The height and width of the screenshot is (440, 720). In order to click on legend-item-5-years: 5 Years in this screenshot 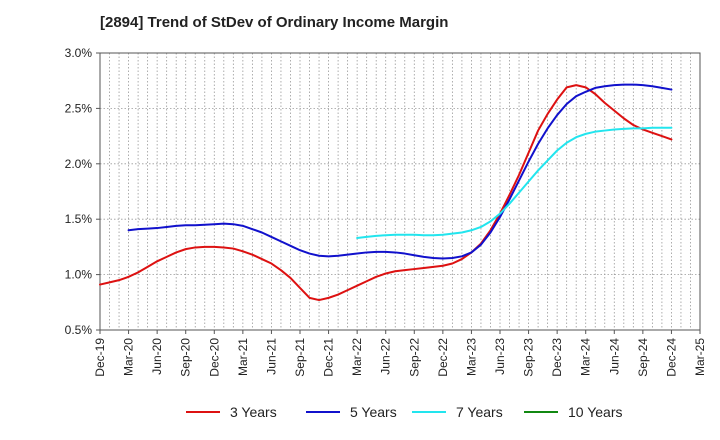, I will do `click(351, 412)`.